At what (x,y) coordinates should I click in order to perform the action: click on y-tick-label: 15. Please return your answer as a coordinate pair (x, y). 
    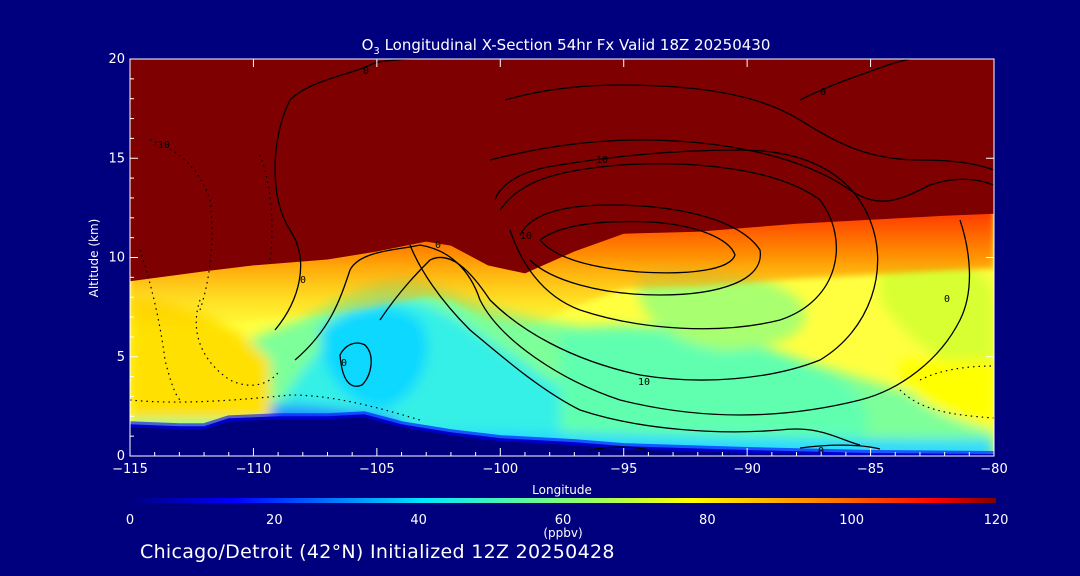
    Looking at the image, I should click on (116, 158).